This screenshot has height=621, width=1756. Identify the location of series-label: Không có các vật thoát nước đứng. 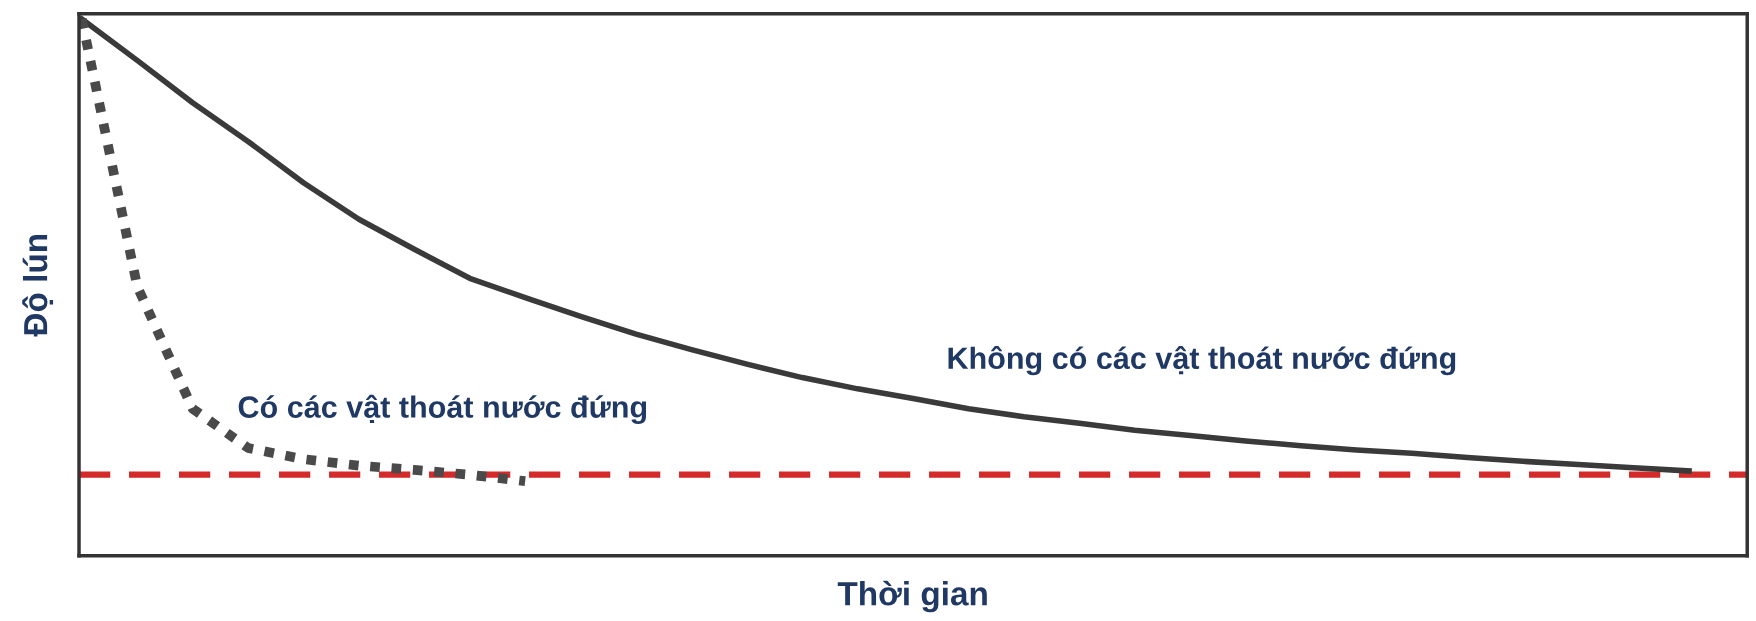
(1202, 360).